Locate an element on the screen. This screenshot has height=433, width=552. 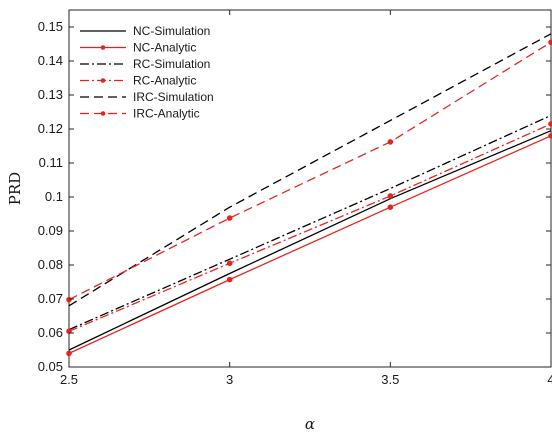
y-tick-label: 0.06 is located at coordinates (50, 332).